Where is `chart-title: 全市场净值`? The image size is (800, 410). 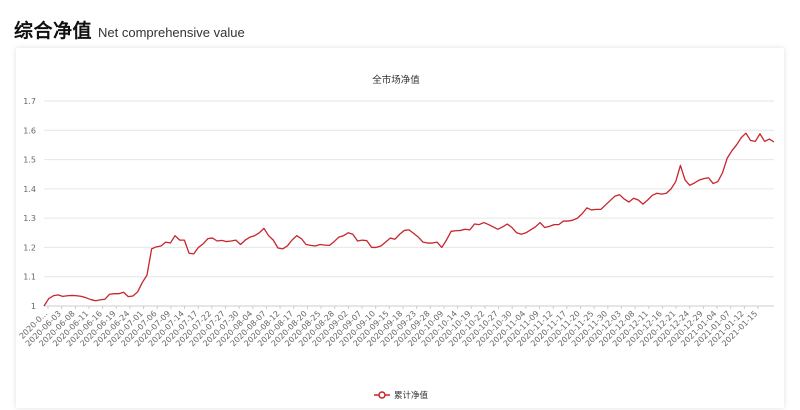 chart-title: 全市场净值 is located at coordinates (396, 80).